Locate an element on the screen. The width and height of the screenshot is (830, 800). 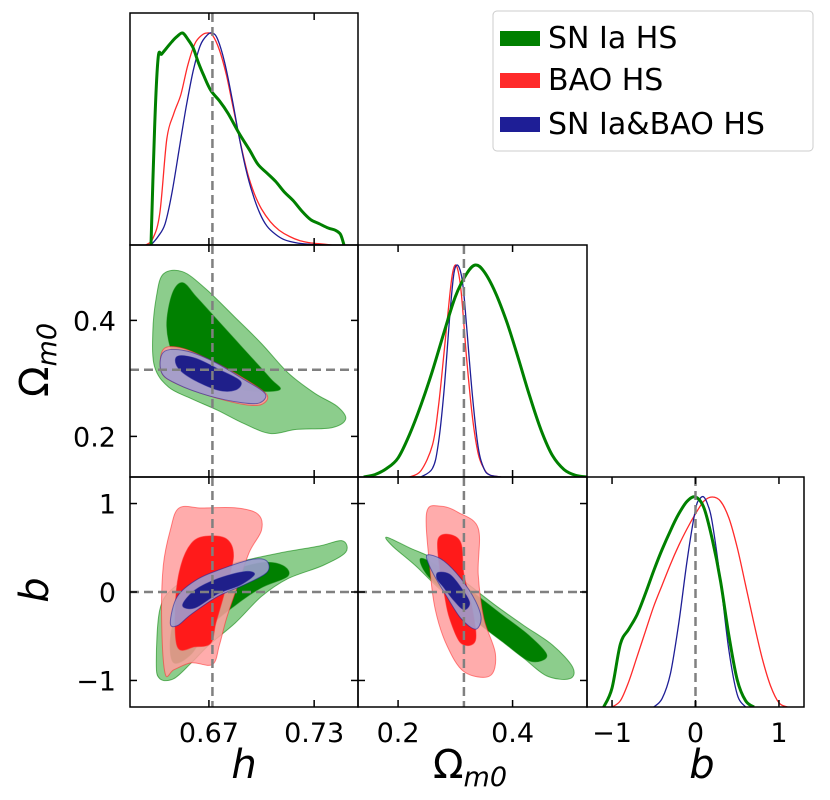
legend-swatch-joint is located at coordinates (520, 124).